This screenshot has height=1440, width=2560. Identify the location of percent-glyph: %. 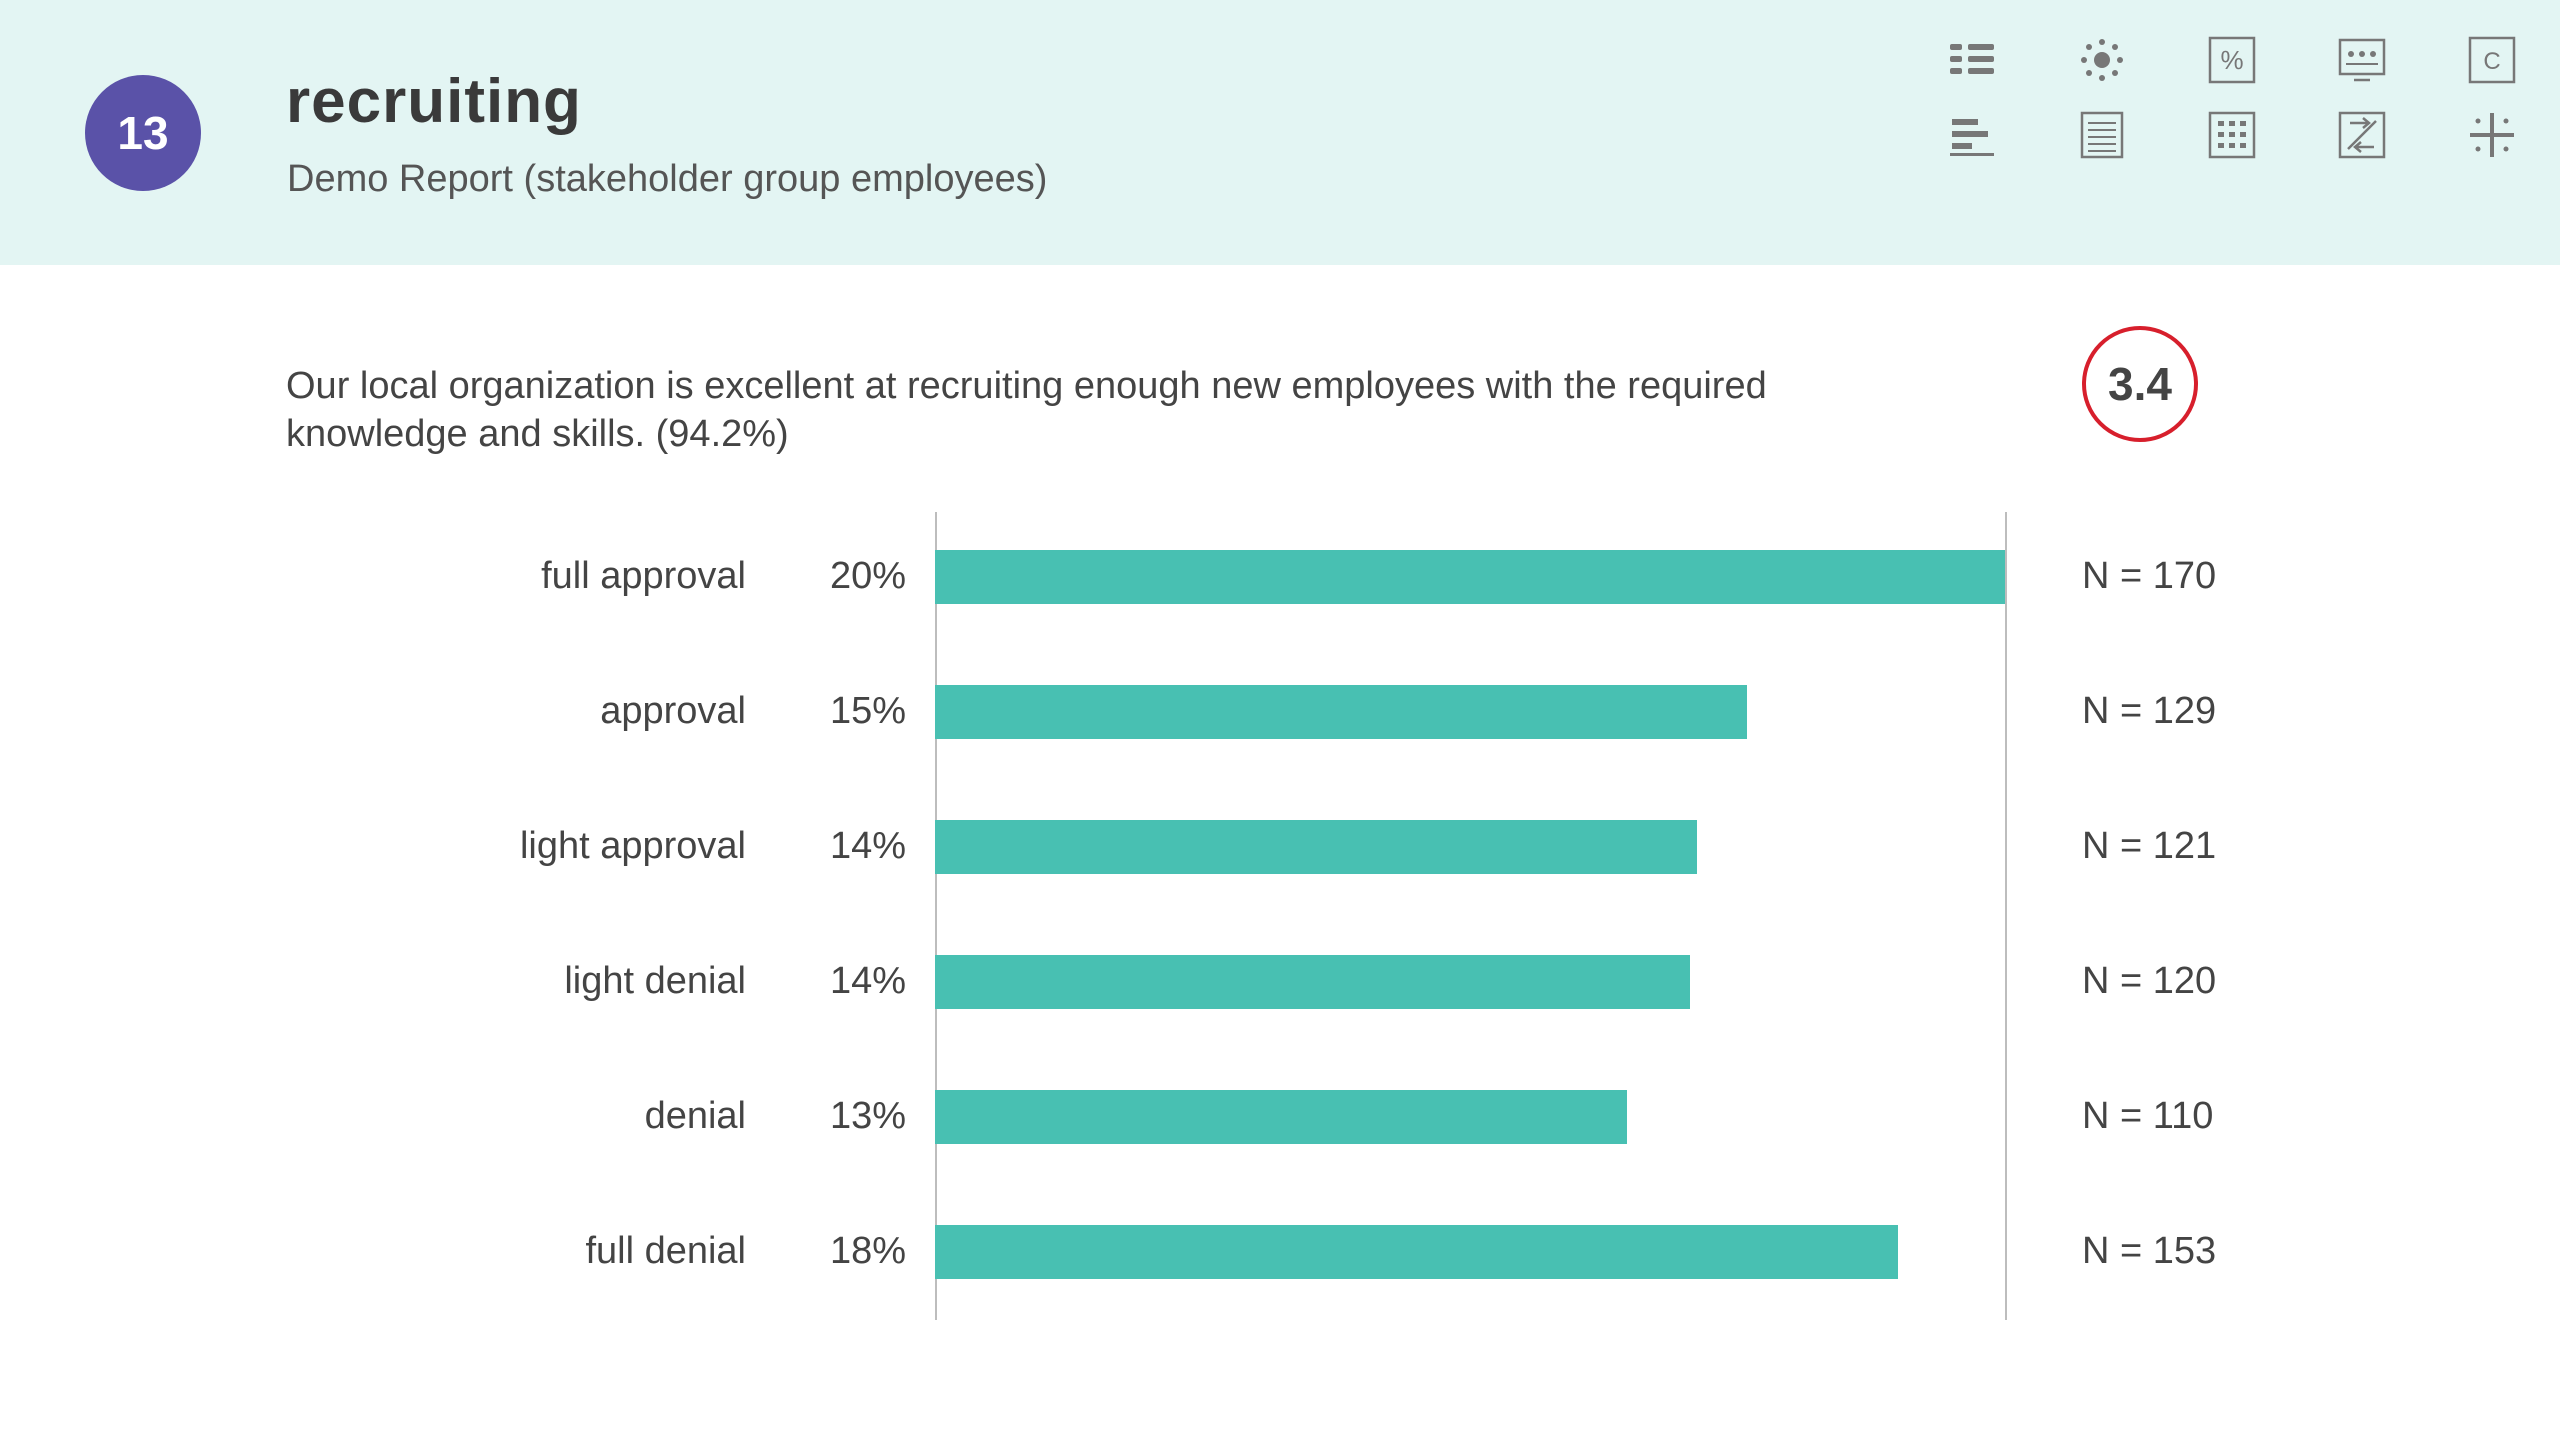
(2231, 60).